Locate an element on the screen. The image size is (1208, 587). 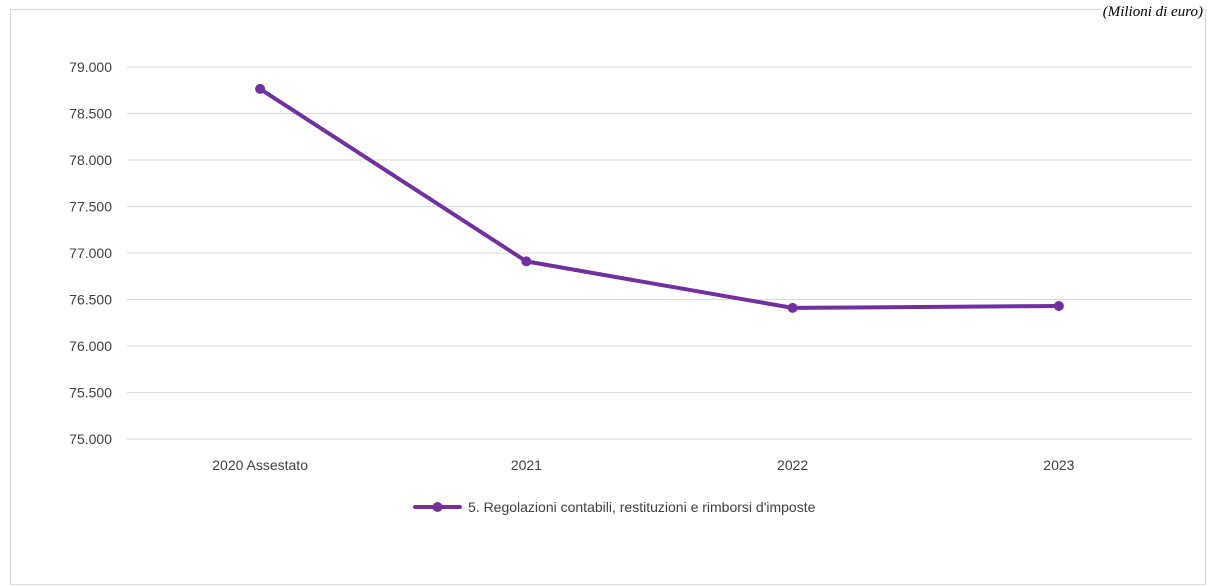
y-tick-label: 75.000 is located at coordinates (90, 439).